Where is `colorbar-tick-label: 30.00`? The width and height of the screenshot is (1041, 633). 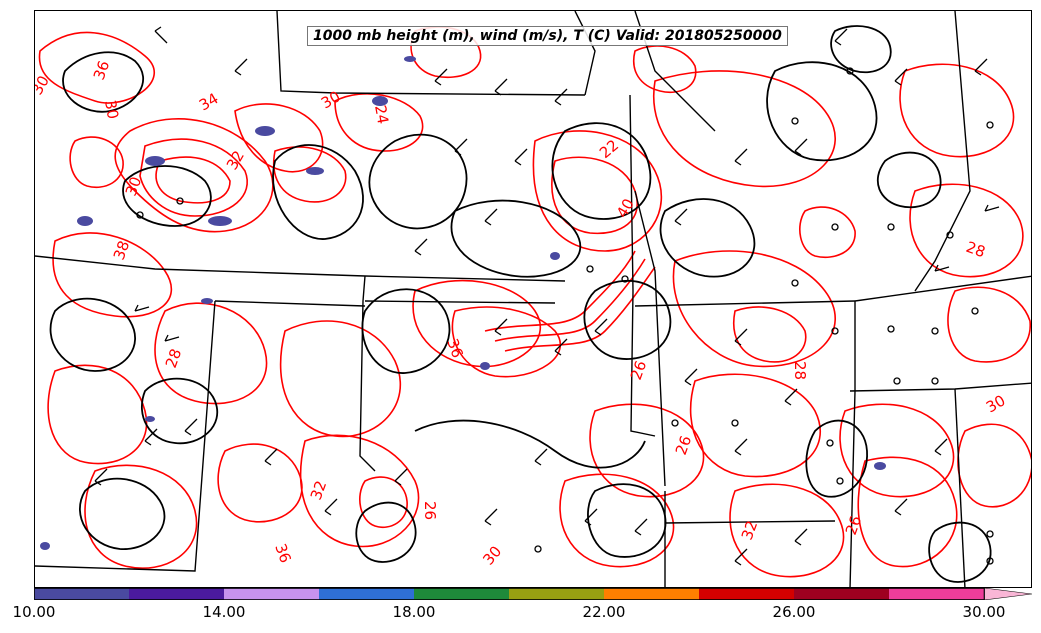 colorbar-tick-label: 30.00 is located at coordinates (984, 612).